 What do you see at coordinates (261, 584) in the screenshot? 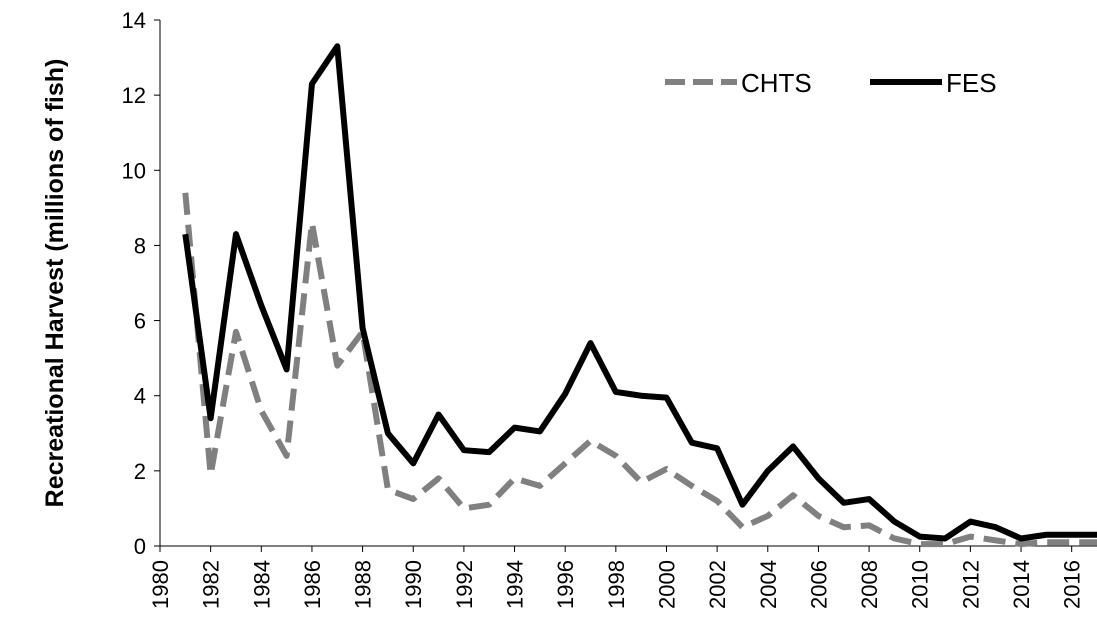
I see `x-tick-label: 1984` at bounding box center [261, 584].